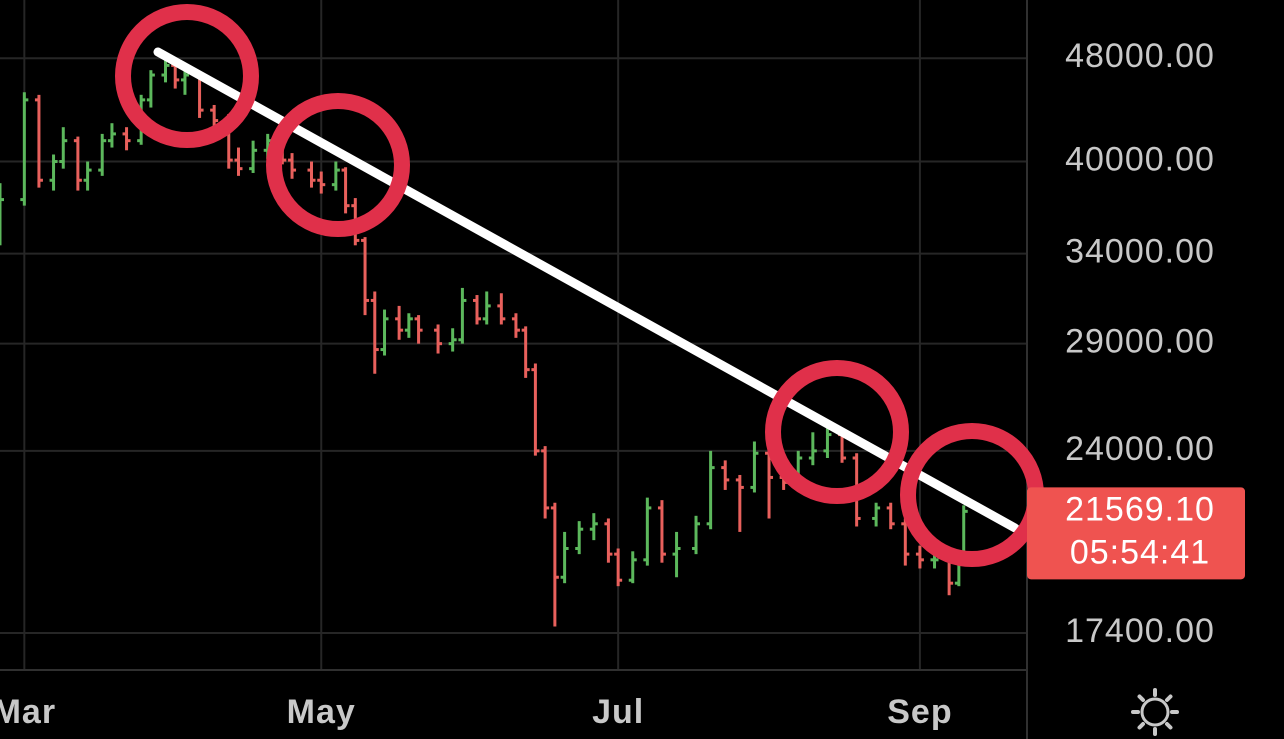  What do you see at coordinates (1140, 449) in the screenshot?
I see `y-tick-label: 24000.00` at bounding box center [1140, 449].